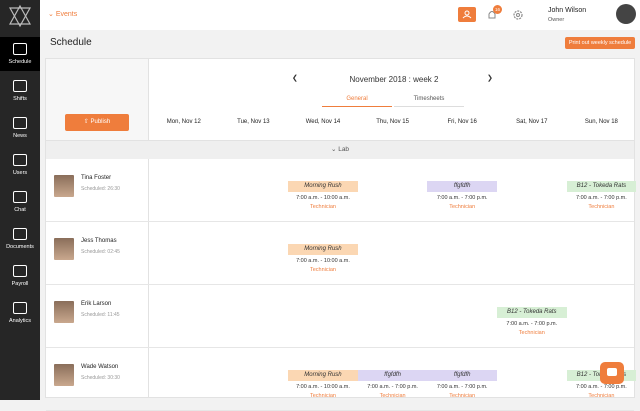 This screenshot has height=411, width=640. I want to click on group-row: ⌄ Lab, so click(340, 150).